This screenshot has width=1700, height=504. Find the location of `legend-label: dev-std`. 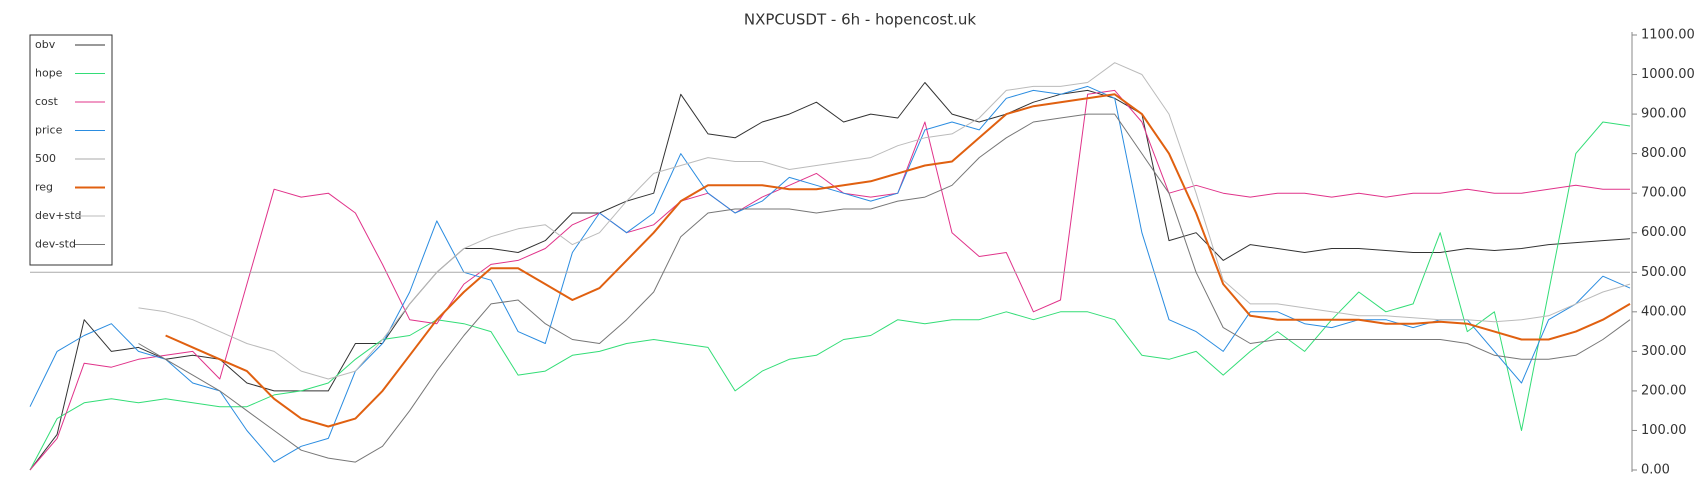

legend-label: dev-std is located at coordinates (55, 244).